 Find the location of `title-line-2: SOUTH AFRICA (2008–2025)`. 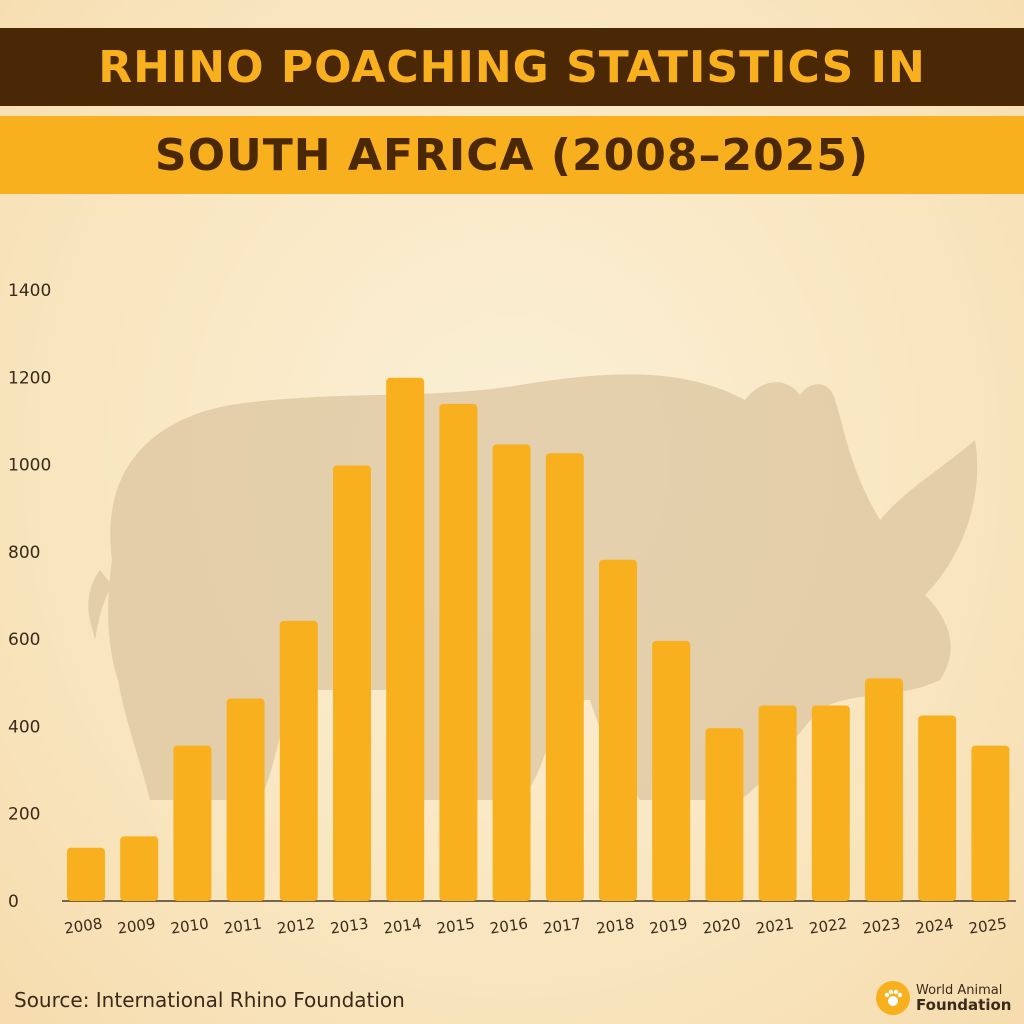

title-line-2: SOUTH AFRICA (2008–2025) is located at coordinates (512, 155).